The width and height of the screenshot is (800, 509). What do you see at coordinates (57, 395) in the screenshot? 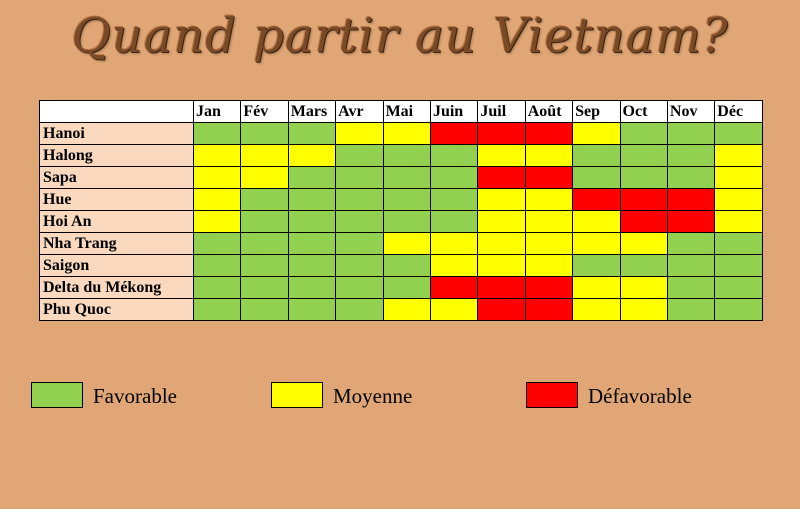
I see `legend-swatch-favorable` at bounding box center [57, 395].